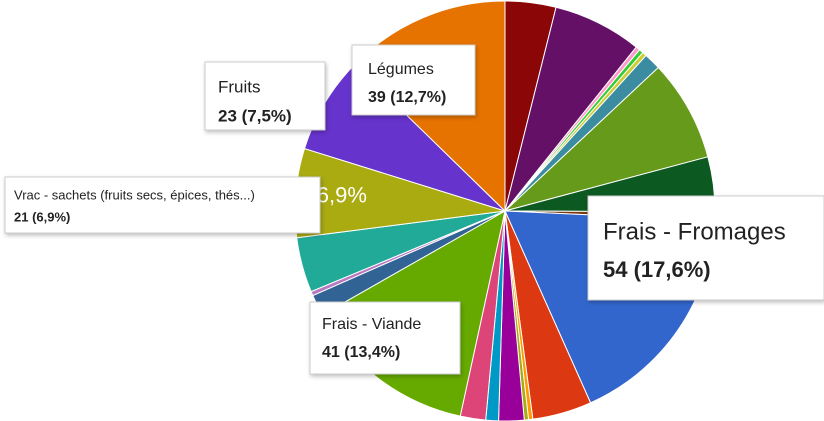 The image size is (824, 421). I want to click on tooltip-value: 23 (7,5%), so click(255, 115).